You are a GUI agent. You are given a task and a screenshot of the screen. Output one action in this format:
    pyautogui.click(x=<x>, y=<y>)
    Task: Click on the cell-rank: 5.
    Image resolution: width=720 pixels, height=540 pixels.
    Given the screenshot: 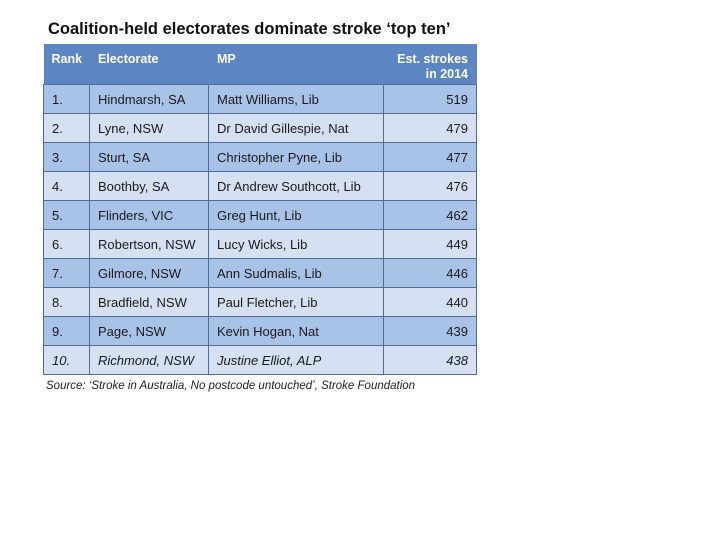 What is the action you would take?
    pyautogui.click(x=66, y=215)
    